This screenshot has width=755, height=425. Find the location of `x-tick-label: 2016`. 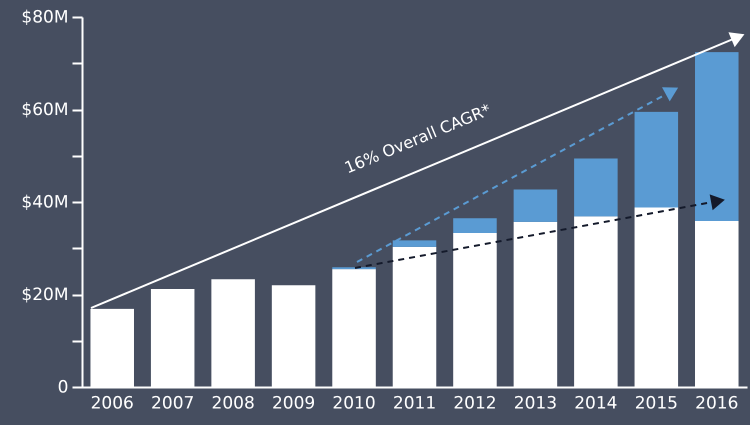

x-tick-label: 2016 is located at coordinates (716, 404).